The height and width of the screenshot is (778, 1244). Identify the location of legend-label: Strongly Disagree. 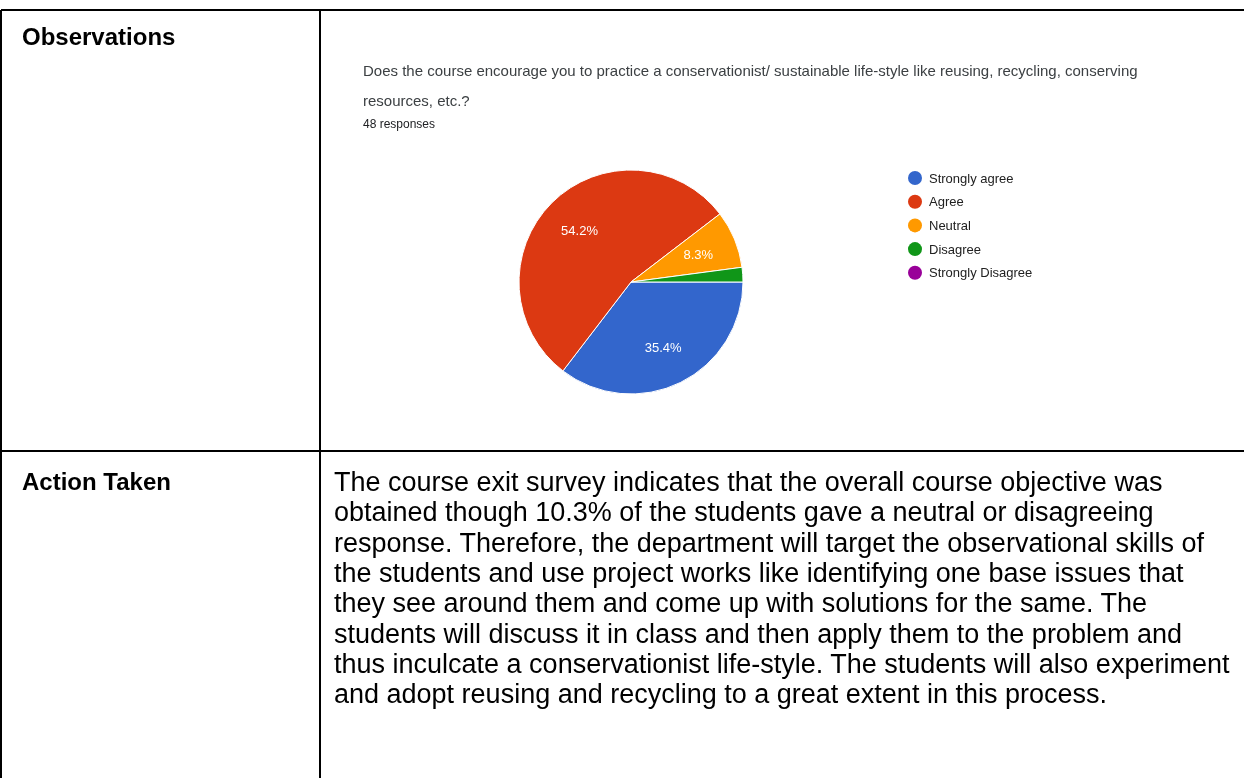
(981, 273).